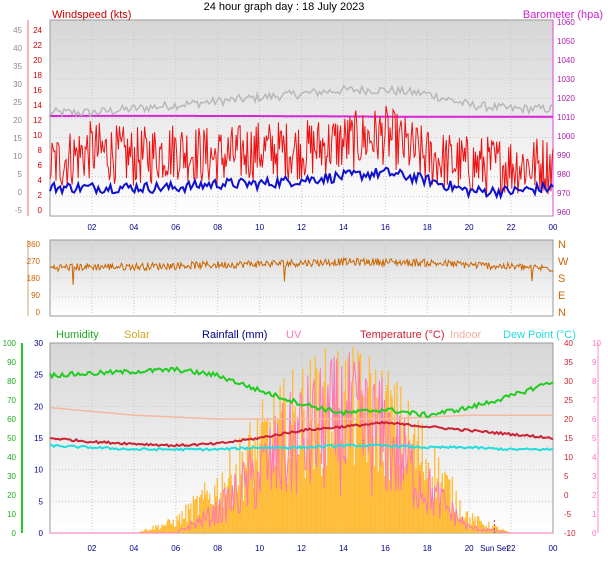 The height and width of the screenshot is (561, 608). What do you see at coordinates (11, 457) in the screenshot?
I see `humidity-tick-label: 40` at bounding box center [11, 457].